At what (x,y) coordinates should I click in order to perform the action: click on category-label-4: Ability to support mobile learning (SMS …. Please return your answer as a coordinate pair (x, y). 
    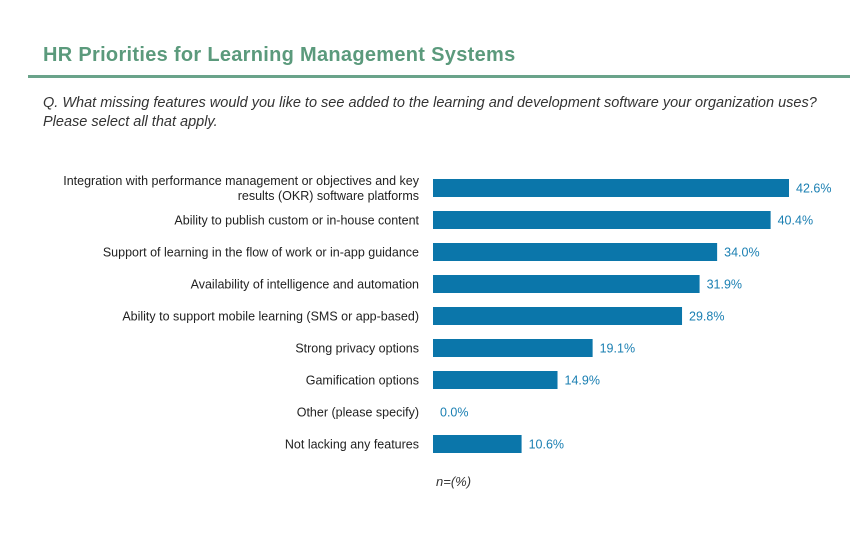
    Looking at the image, I should click on (270, 317).